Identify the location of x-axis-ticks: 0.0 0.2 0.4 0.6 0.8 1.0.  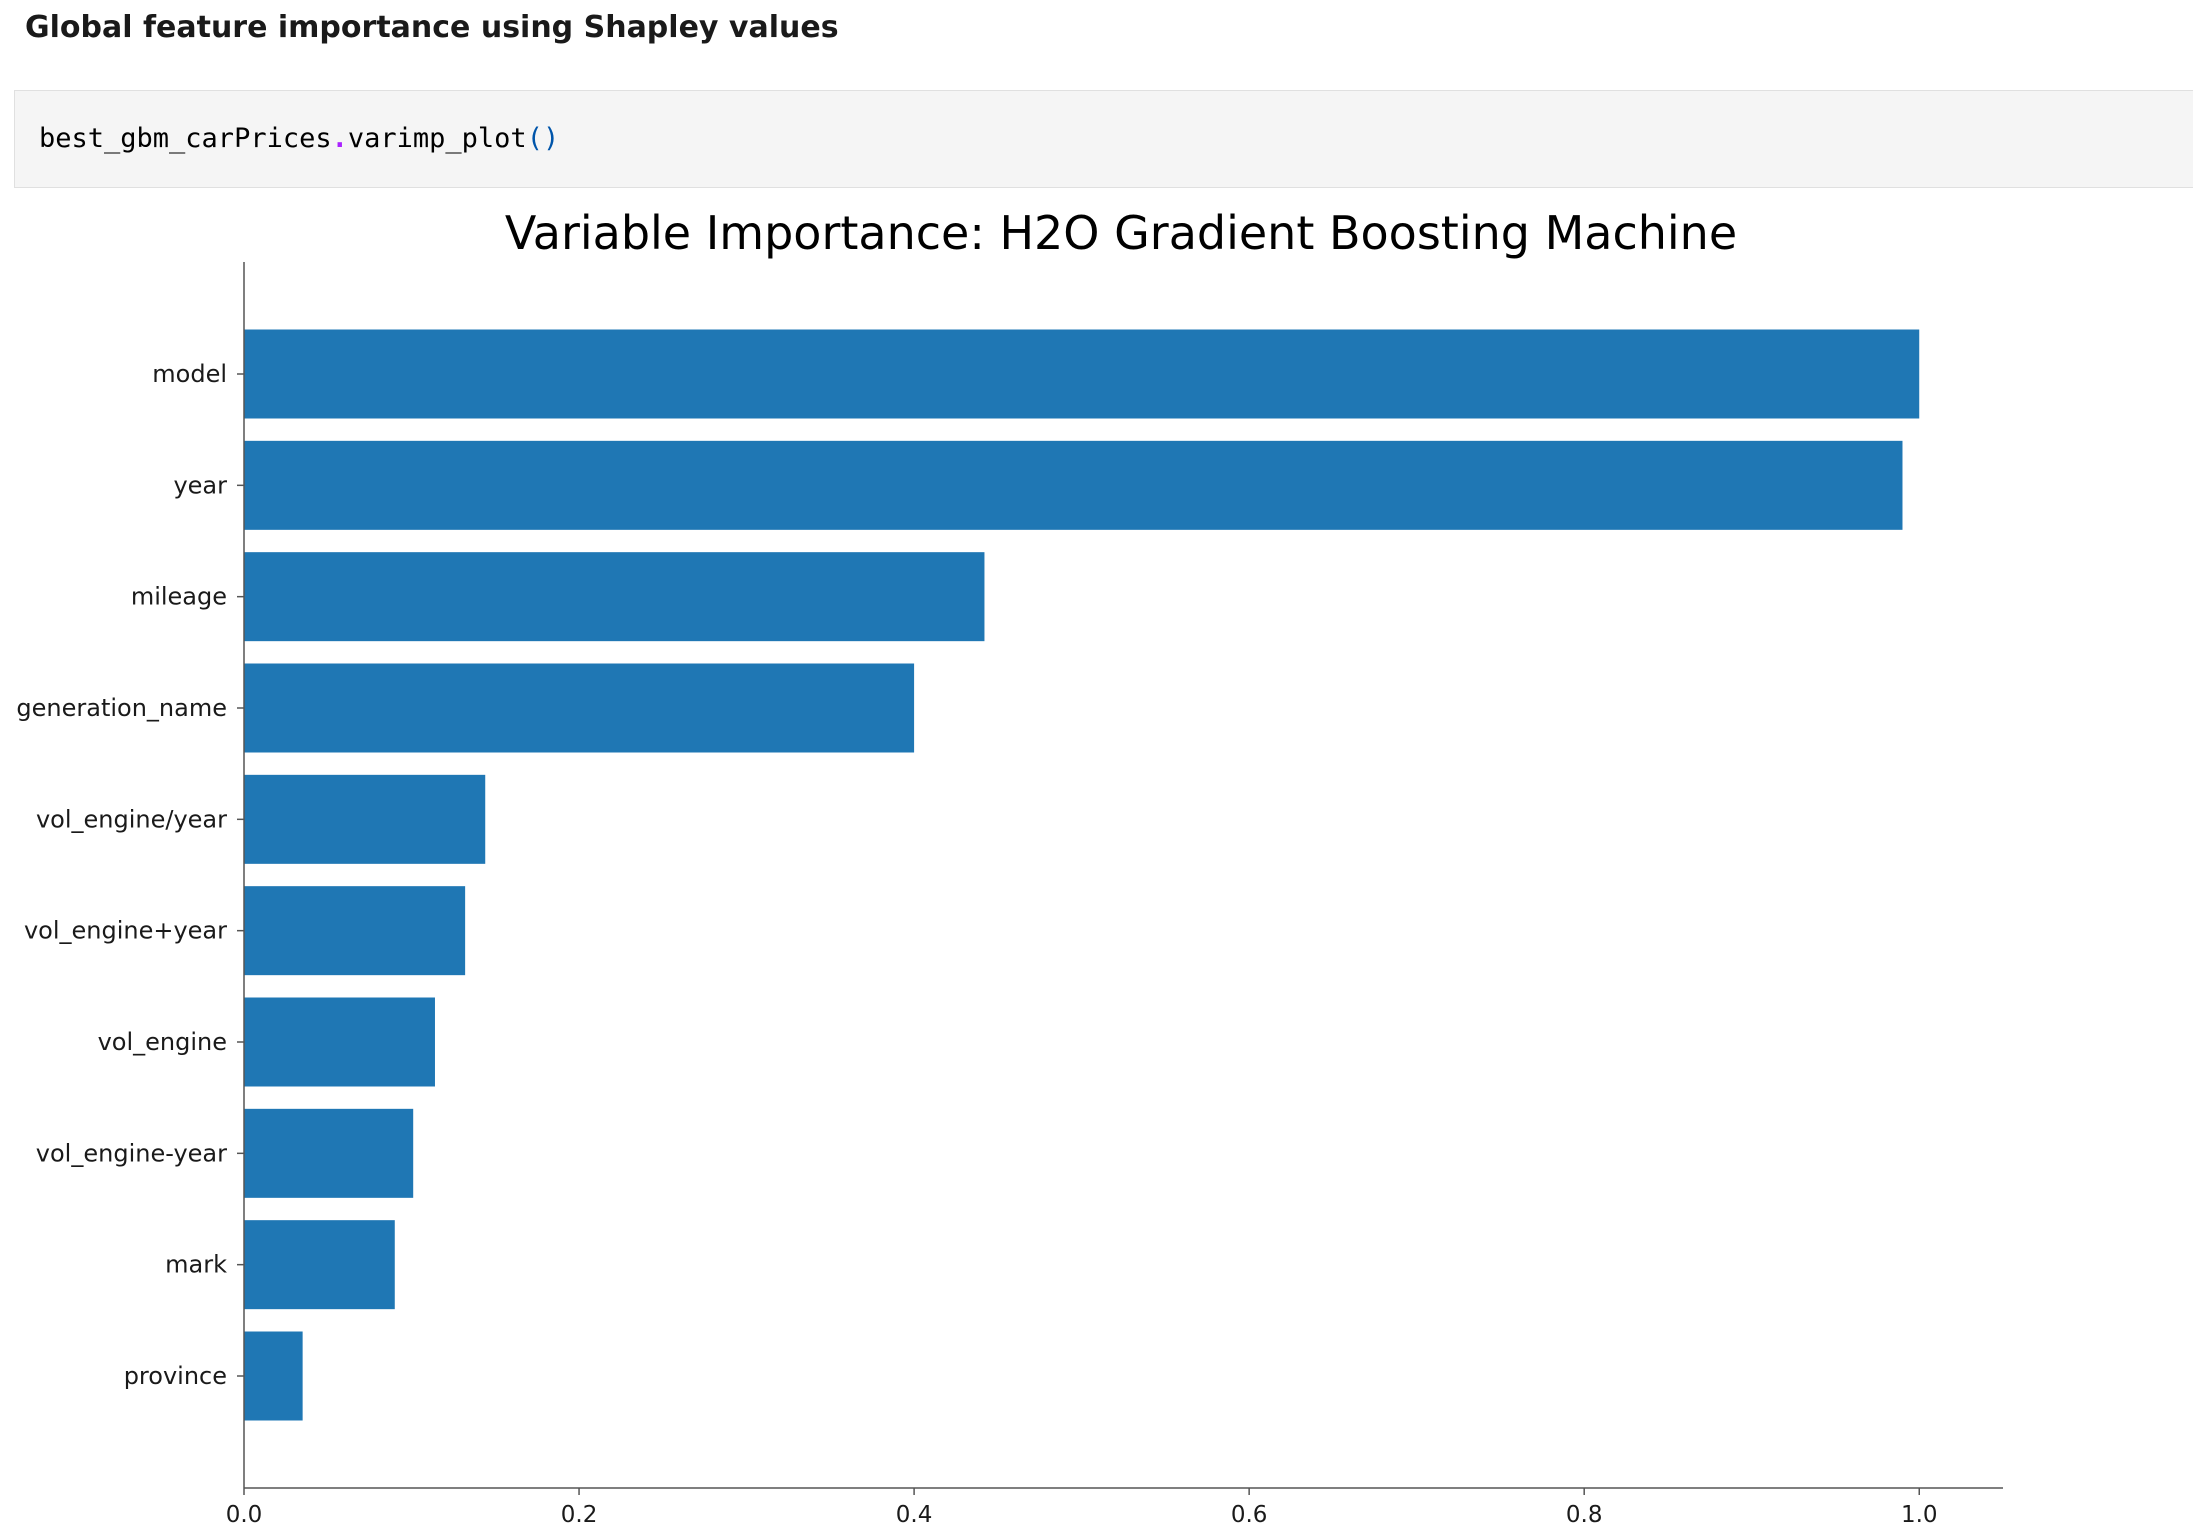
(1082, 1508).